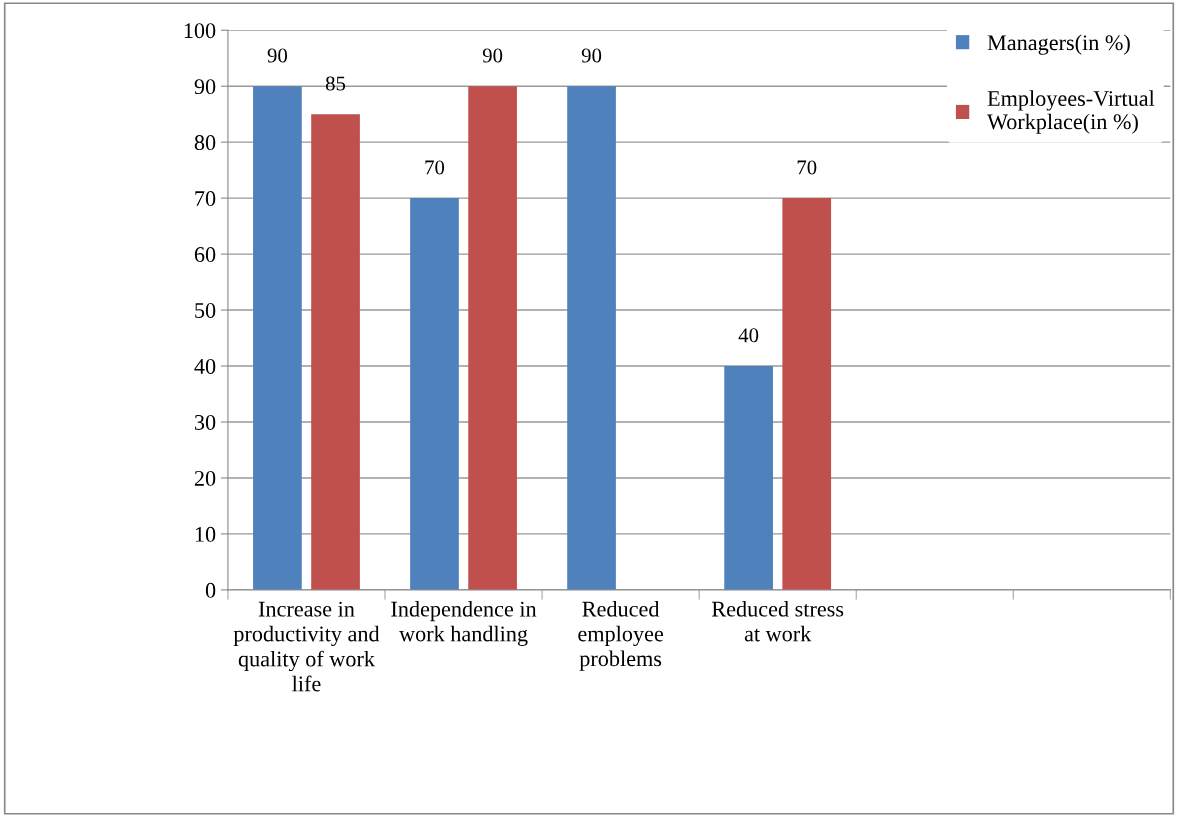 The height and width of the screenshot is (817, 1178). I want to click on x-tick-label: Reduced employee problems, so click(621, 635).